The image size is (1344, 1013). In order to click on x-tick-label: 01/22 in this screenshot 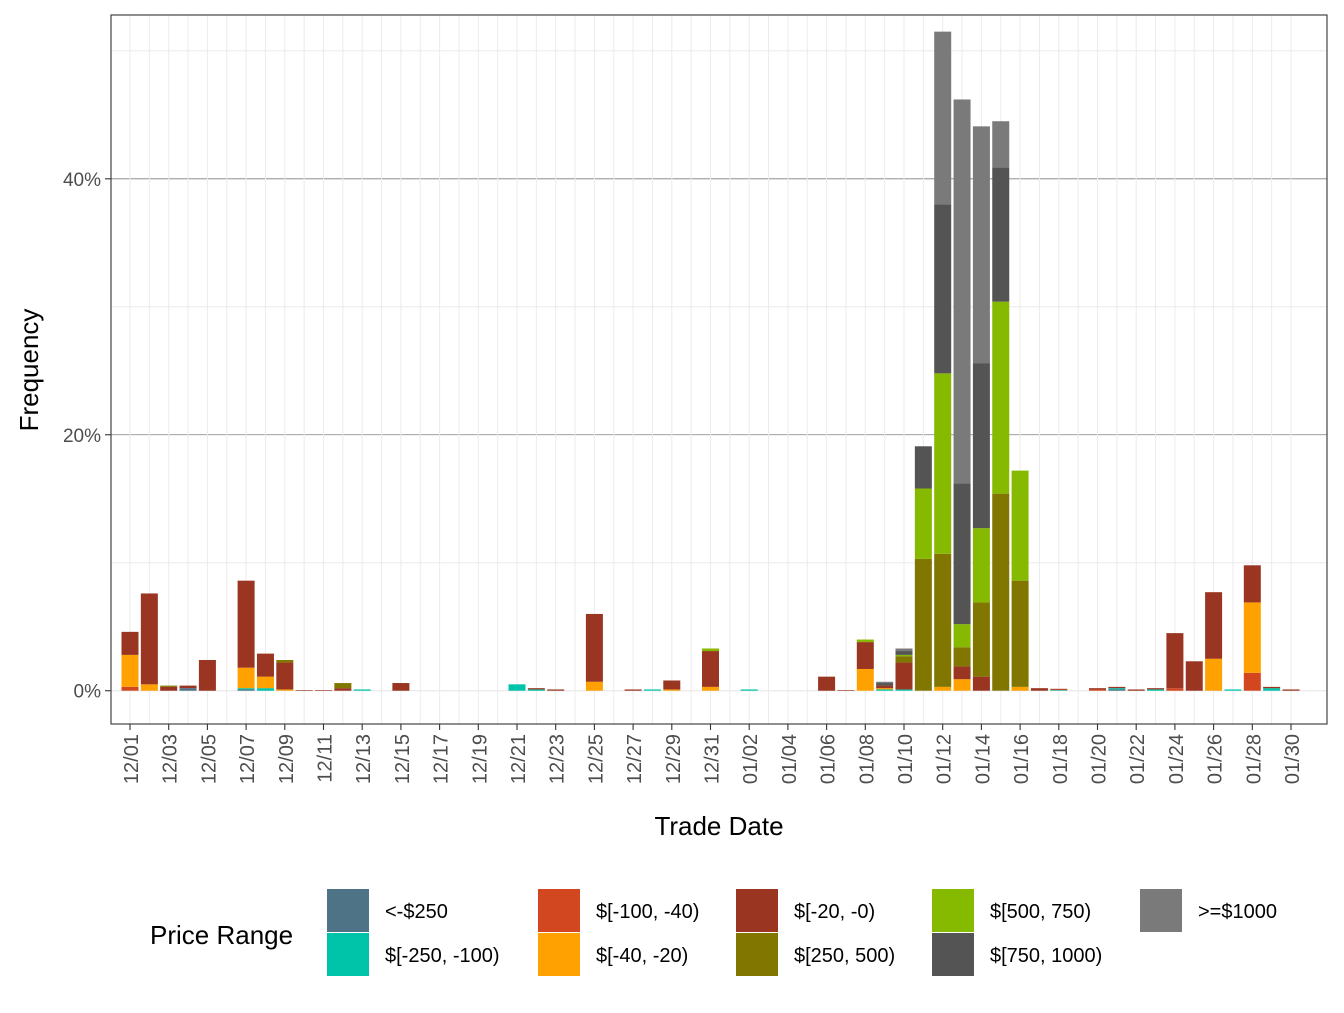, I will do `click(1138, 759)`.